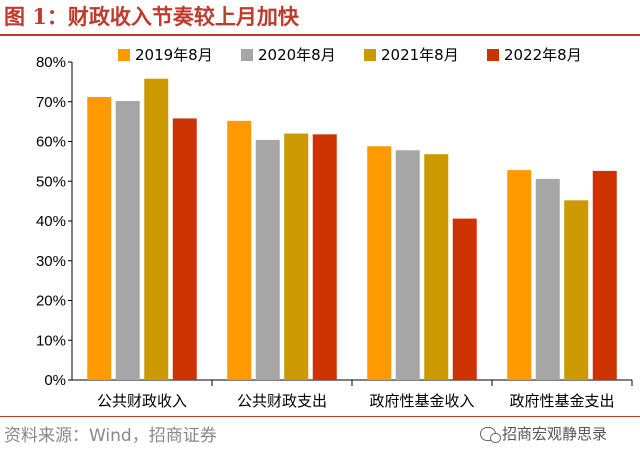  I want to click on source-note: 资料来源：Wind，招商证券, so click(110, 436).